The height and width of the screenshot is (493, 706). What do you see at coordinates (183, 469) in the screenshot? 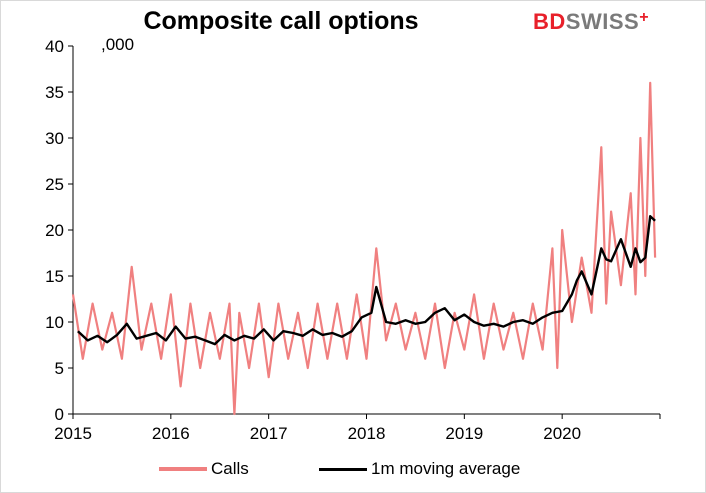
I see `legend-swatch-calls` at bounding box center [183, 469].